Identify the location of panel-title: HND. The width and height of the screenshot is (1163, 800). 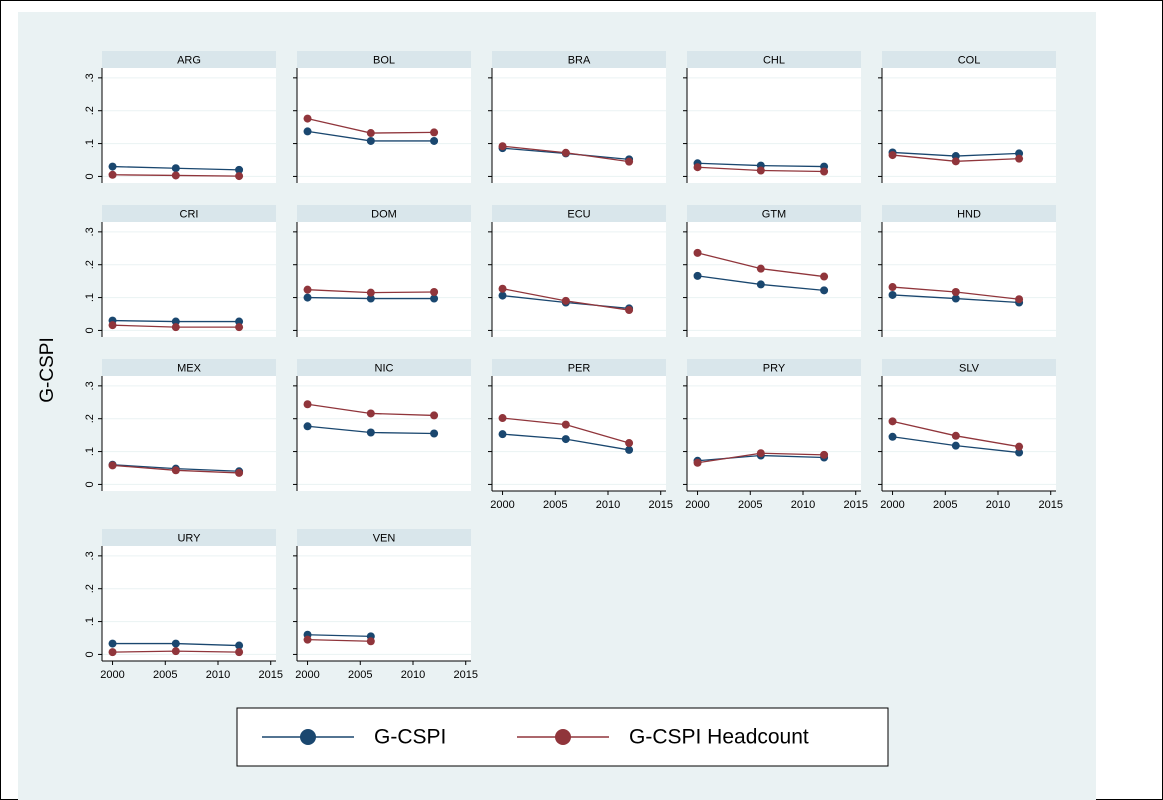
(969, 214).